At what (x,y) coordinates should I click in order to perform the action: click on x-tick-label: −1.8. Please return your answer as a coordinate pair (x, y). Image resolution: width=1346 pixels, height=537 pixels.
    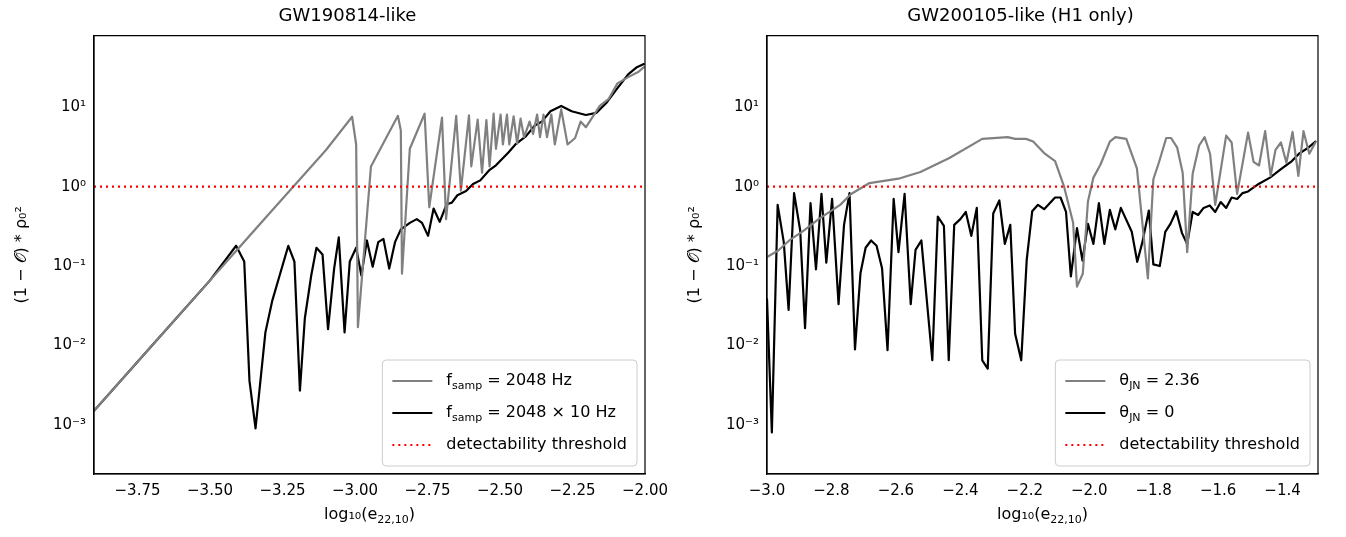
    Looking at the image, I should click on (1153, 489).